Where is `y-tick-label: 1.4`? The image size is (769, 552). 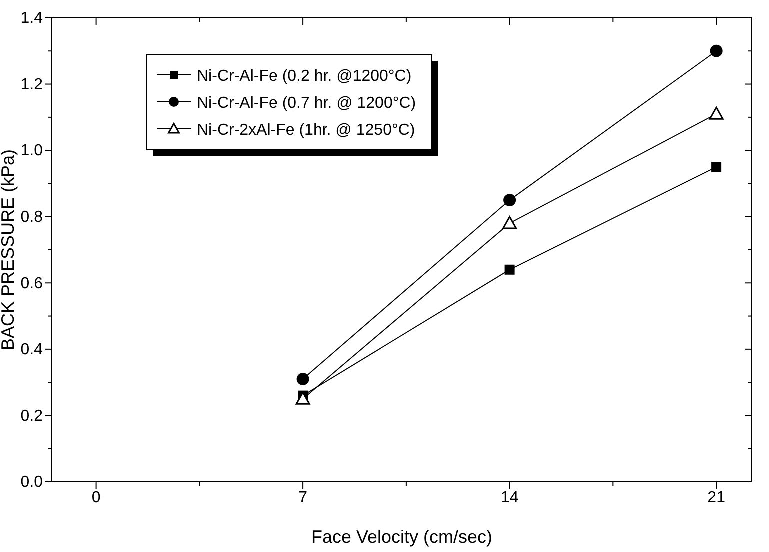 y-tick-label: 1.4 is located at coordinates (32, 19).